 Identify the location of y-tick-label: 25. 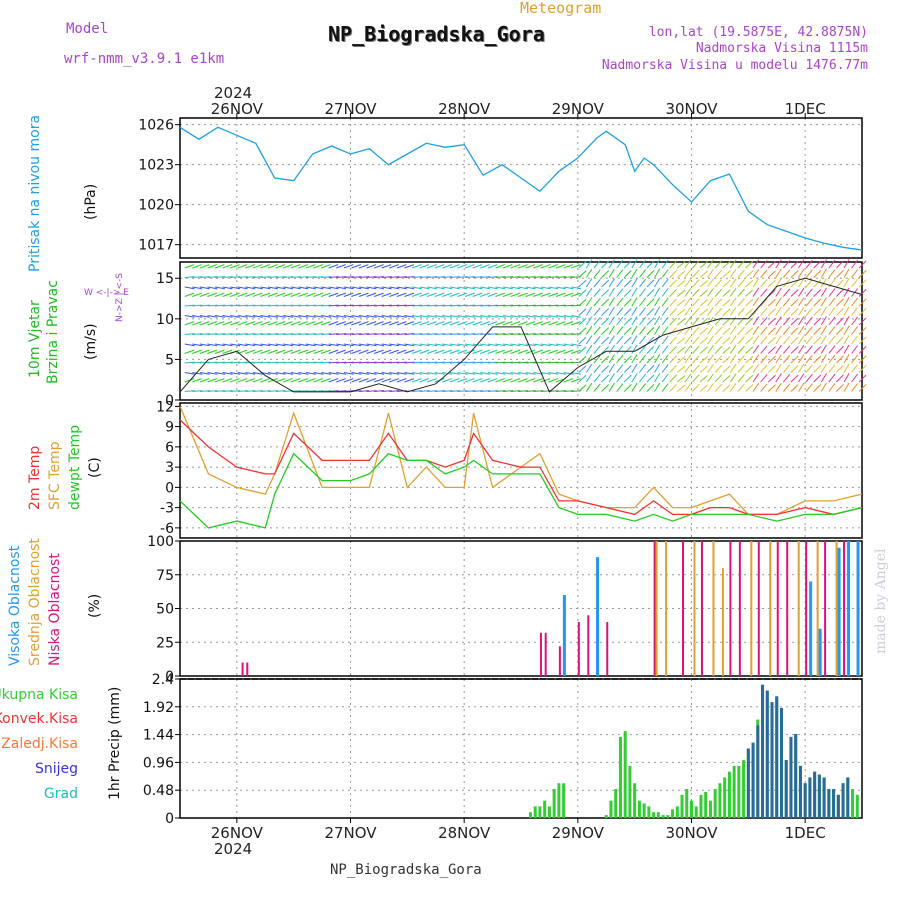
(165, 643).